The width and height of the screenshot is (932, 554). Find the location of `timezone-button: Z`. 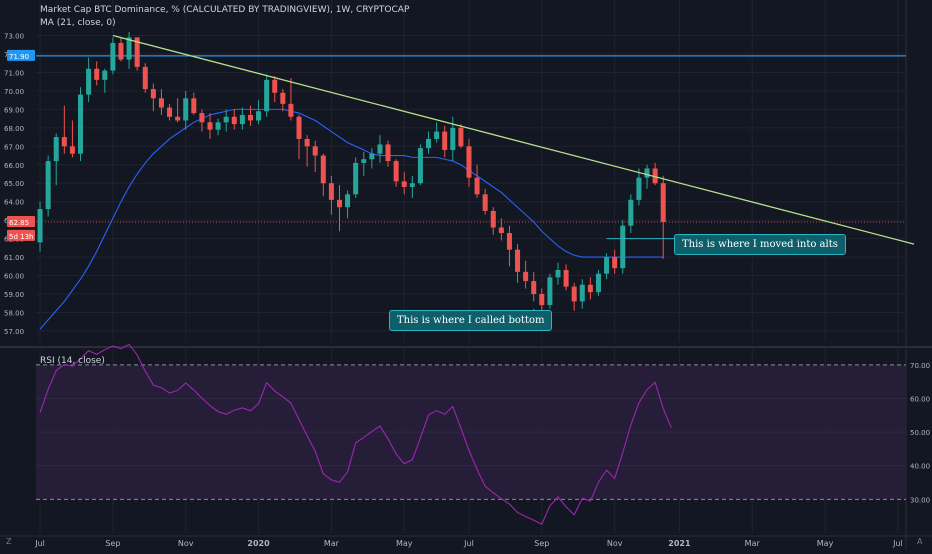

timezone-button: Z is located at coordinates (9, 541).